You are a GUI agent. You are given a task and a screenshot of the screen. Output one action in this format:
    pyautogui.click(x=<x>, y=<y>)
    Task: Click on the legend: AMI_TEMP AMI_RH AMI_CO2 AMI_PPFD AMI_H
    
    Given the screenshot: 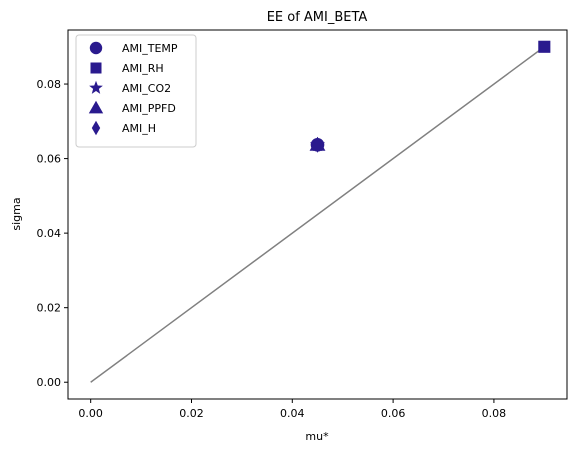 What is the action you would take?
    pyautogui.click(x=136, y=91)
    